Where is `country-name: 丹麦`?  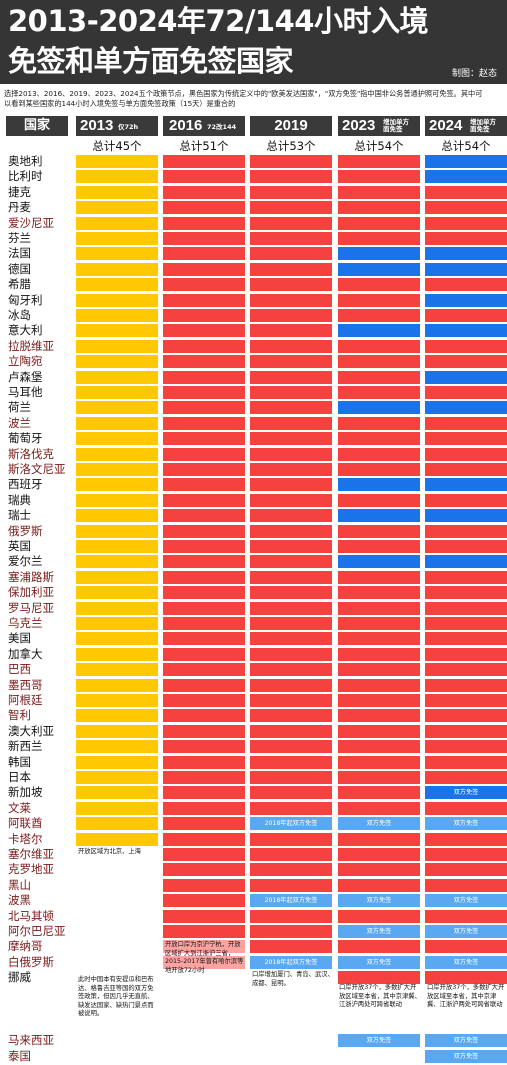 country-name: 丹麦 is located at coordinates (19, 207).